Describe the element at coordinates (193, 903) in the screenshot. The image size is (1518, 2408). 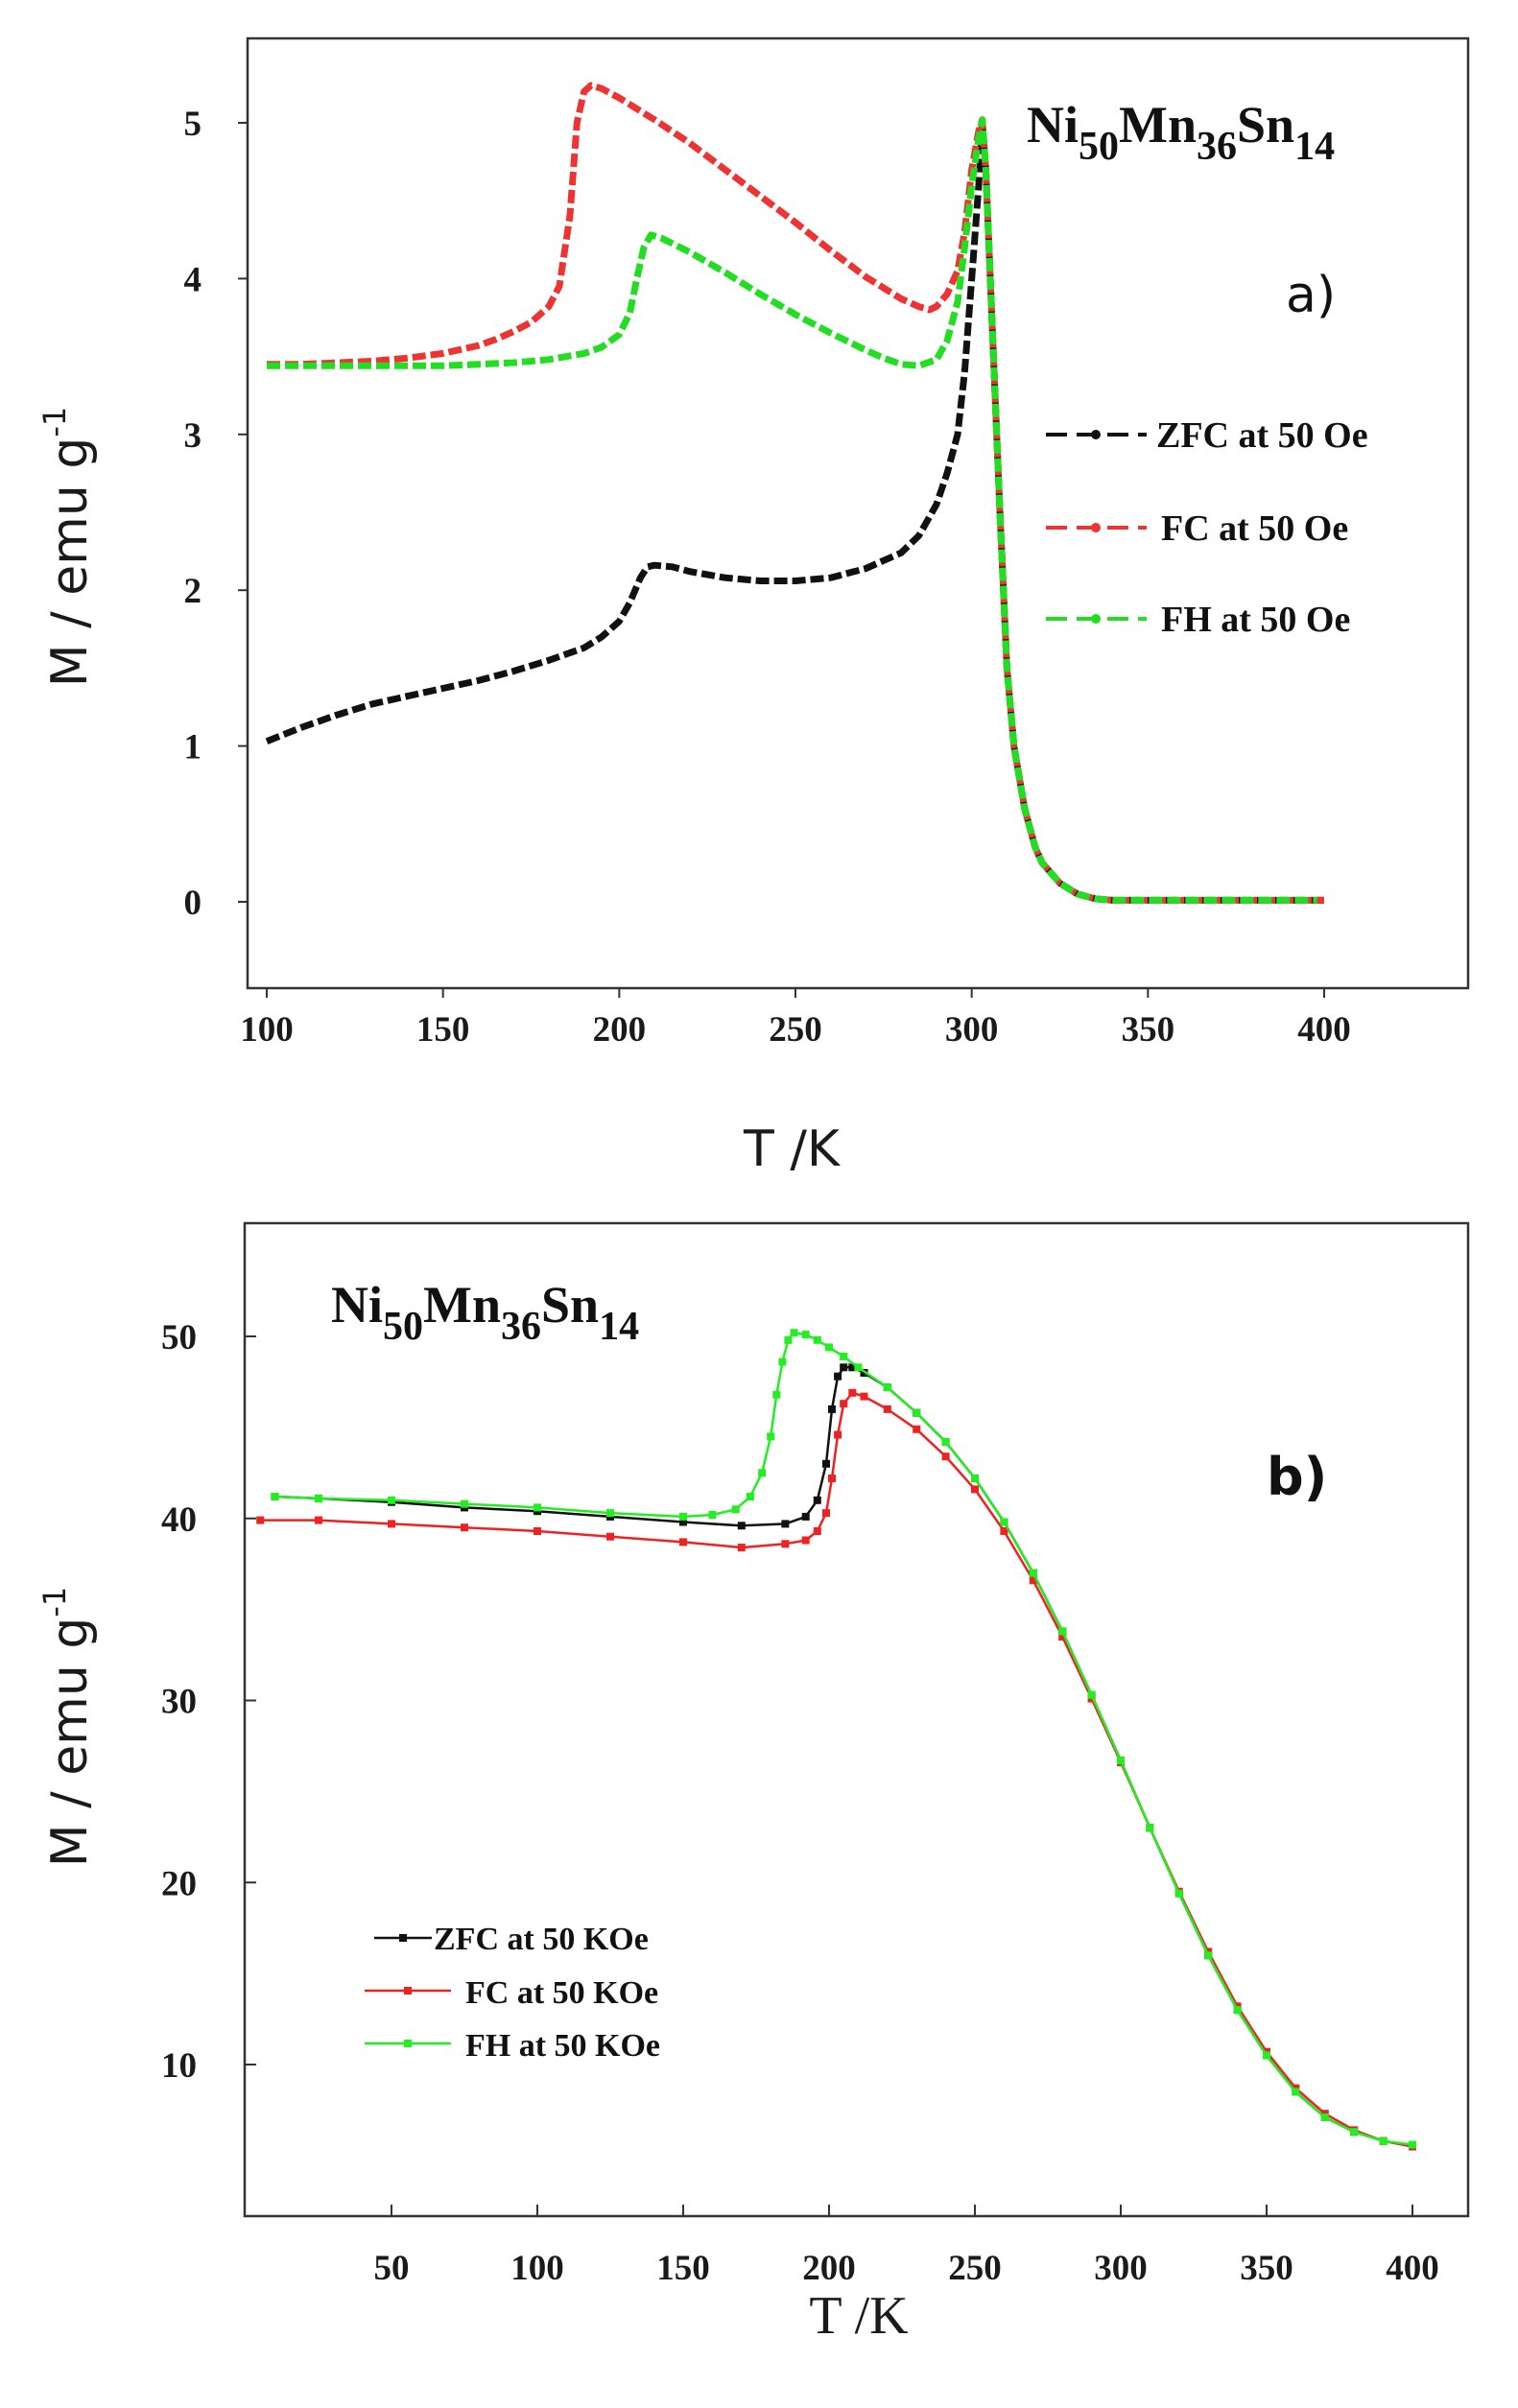
I see `y-tick-label: 0` at that location.